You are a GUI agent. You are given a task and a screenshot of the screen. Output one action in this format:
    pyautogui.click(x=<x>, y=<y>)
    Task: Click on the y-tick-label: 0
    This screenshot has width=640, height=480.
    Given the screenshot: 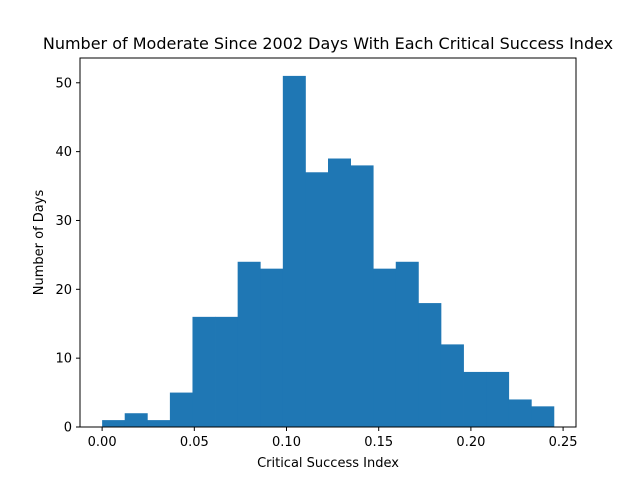 What is the action you would take?
    pyautogui.click(x=68, y=428)
    